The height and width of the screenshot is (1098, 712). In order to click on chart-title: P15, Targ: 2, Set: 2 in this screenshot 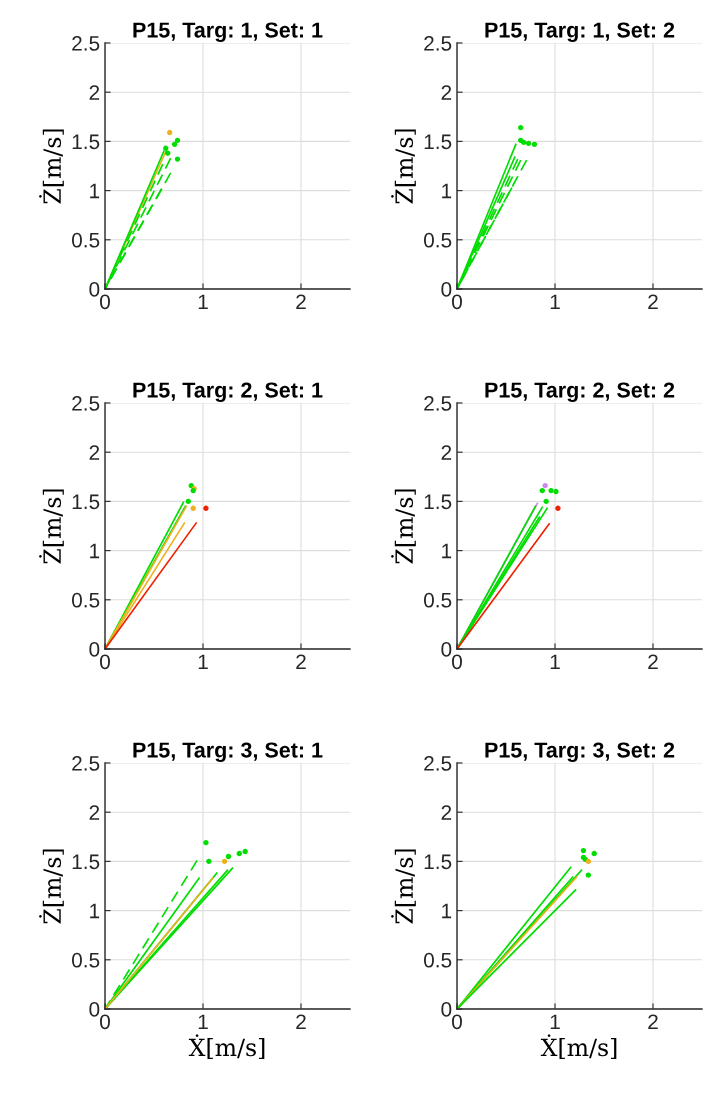, I will do `click(580, 392)`.